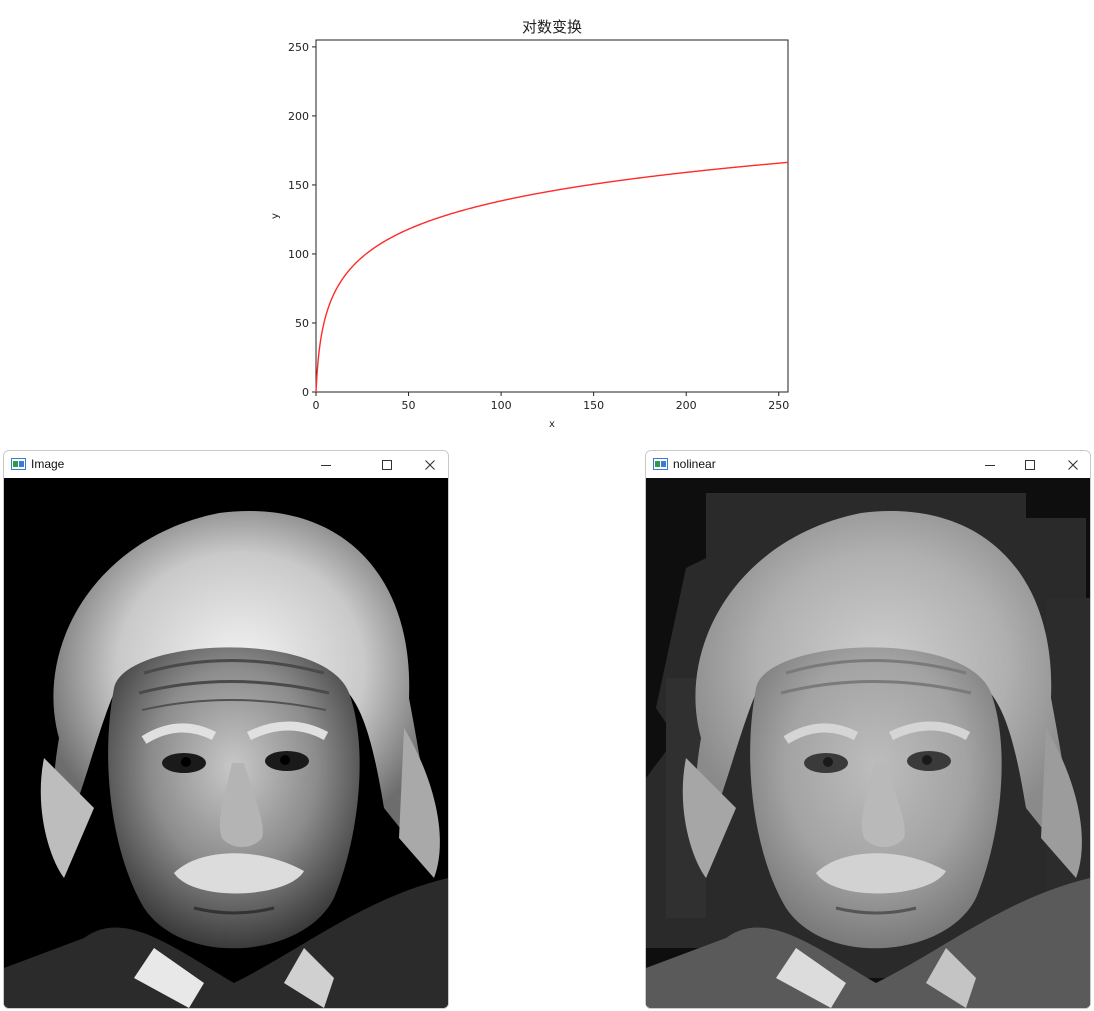 This screenshot has width=1094, height=1011. What do you see at coordinates (552, 27) in the screenshot?
I see `chart-title: 对数变换` at bounding box center [552, 27].